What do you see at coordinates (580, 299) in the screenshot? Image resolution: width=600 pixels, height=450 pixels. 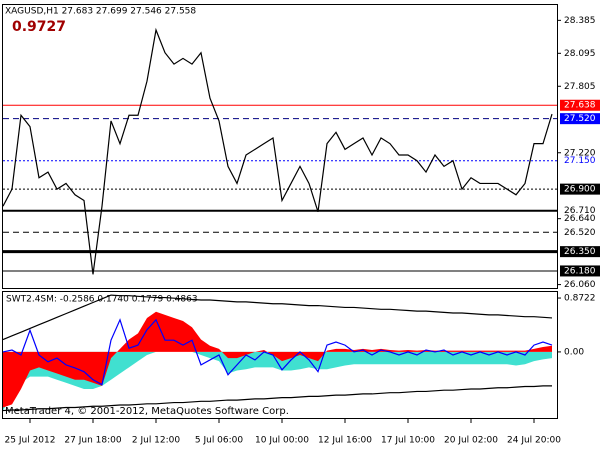 I see `y-tick-label: 0.8722` at bounding box center [580, 299].